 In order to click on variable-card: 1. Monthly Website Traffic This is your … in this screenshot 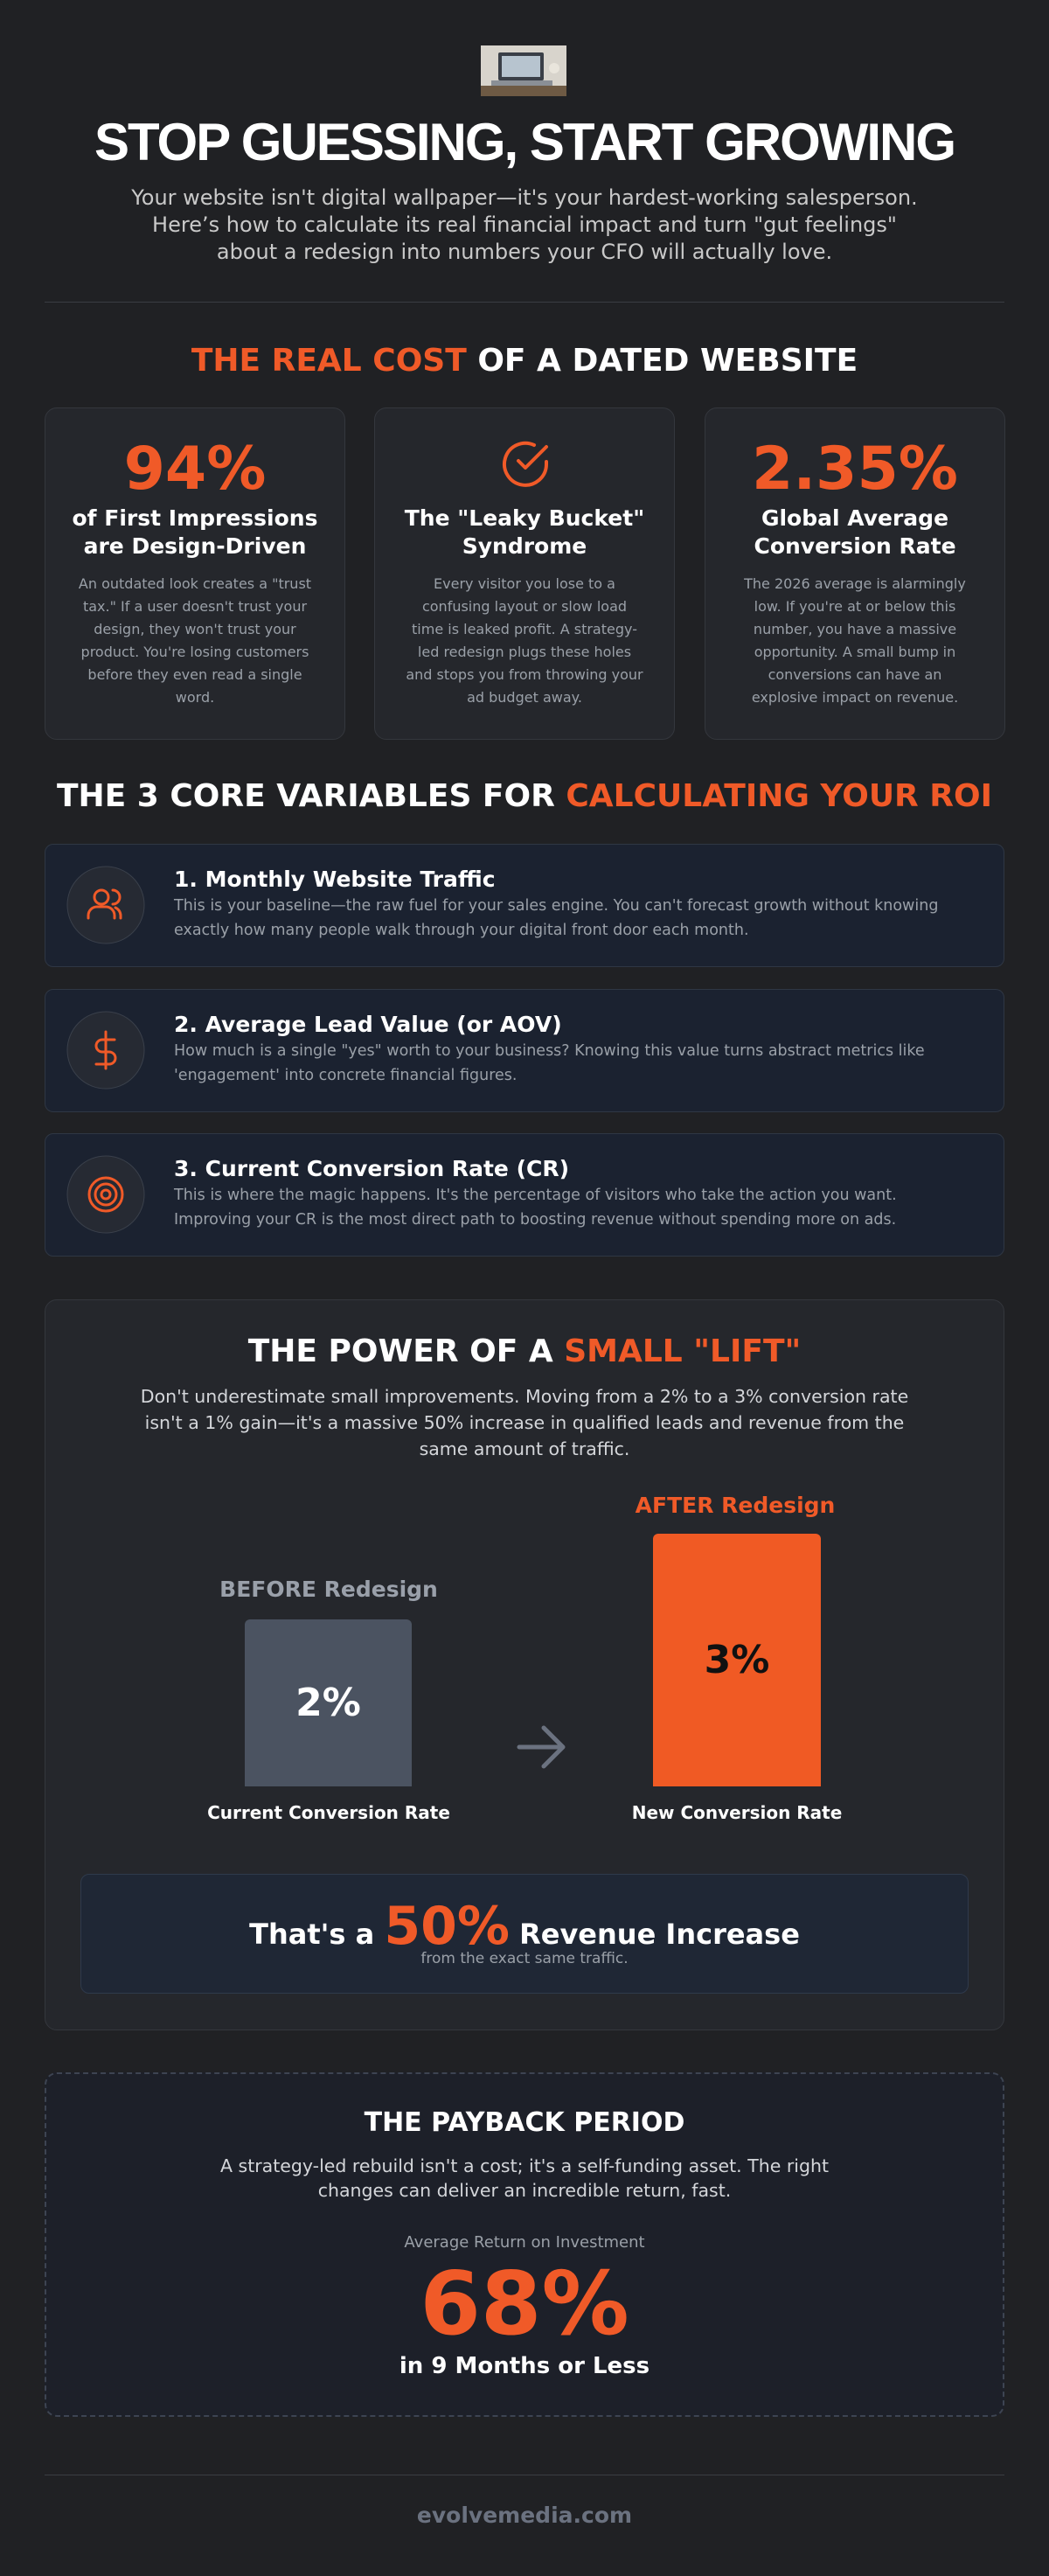, I will do `click(524, 906)`.